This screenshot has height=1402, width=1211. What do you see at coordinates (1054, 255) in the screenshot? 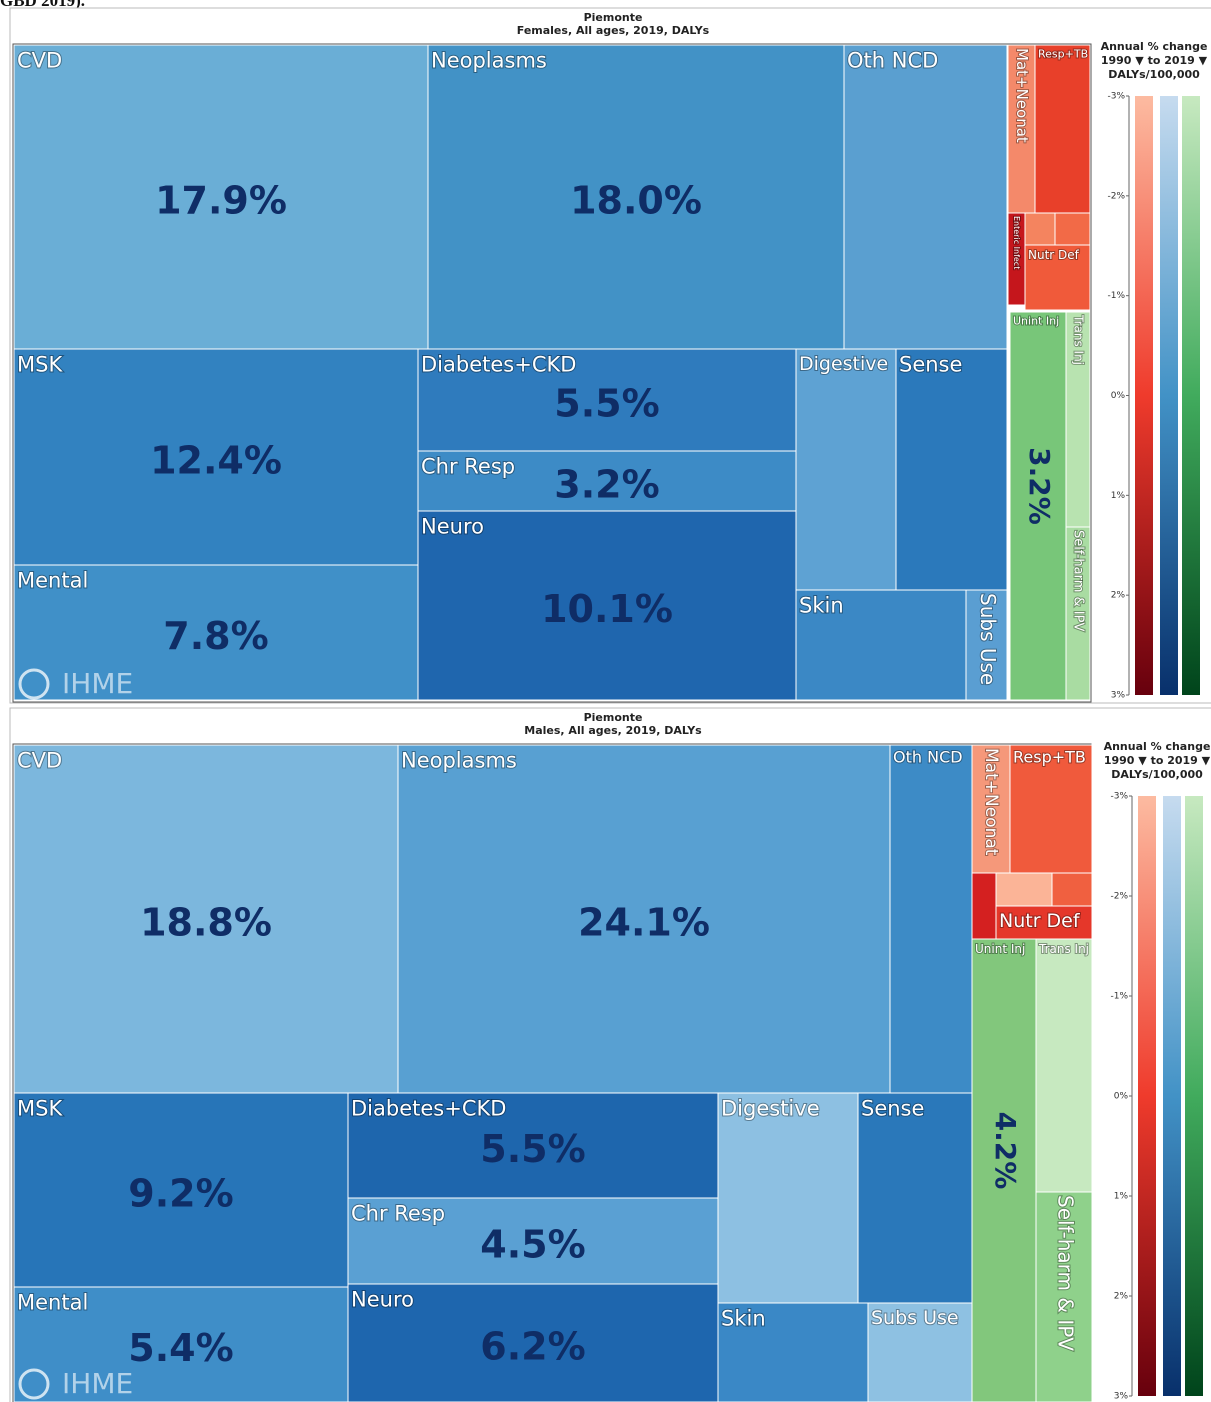
I see `cell-label: Nutr Def` at bounding box center [1054, 255].